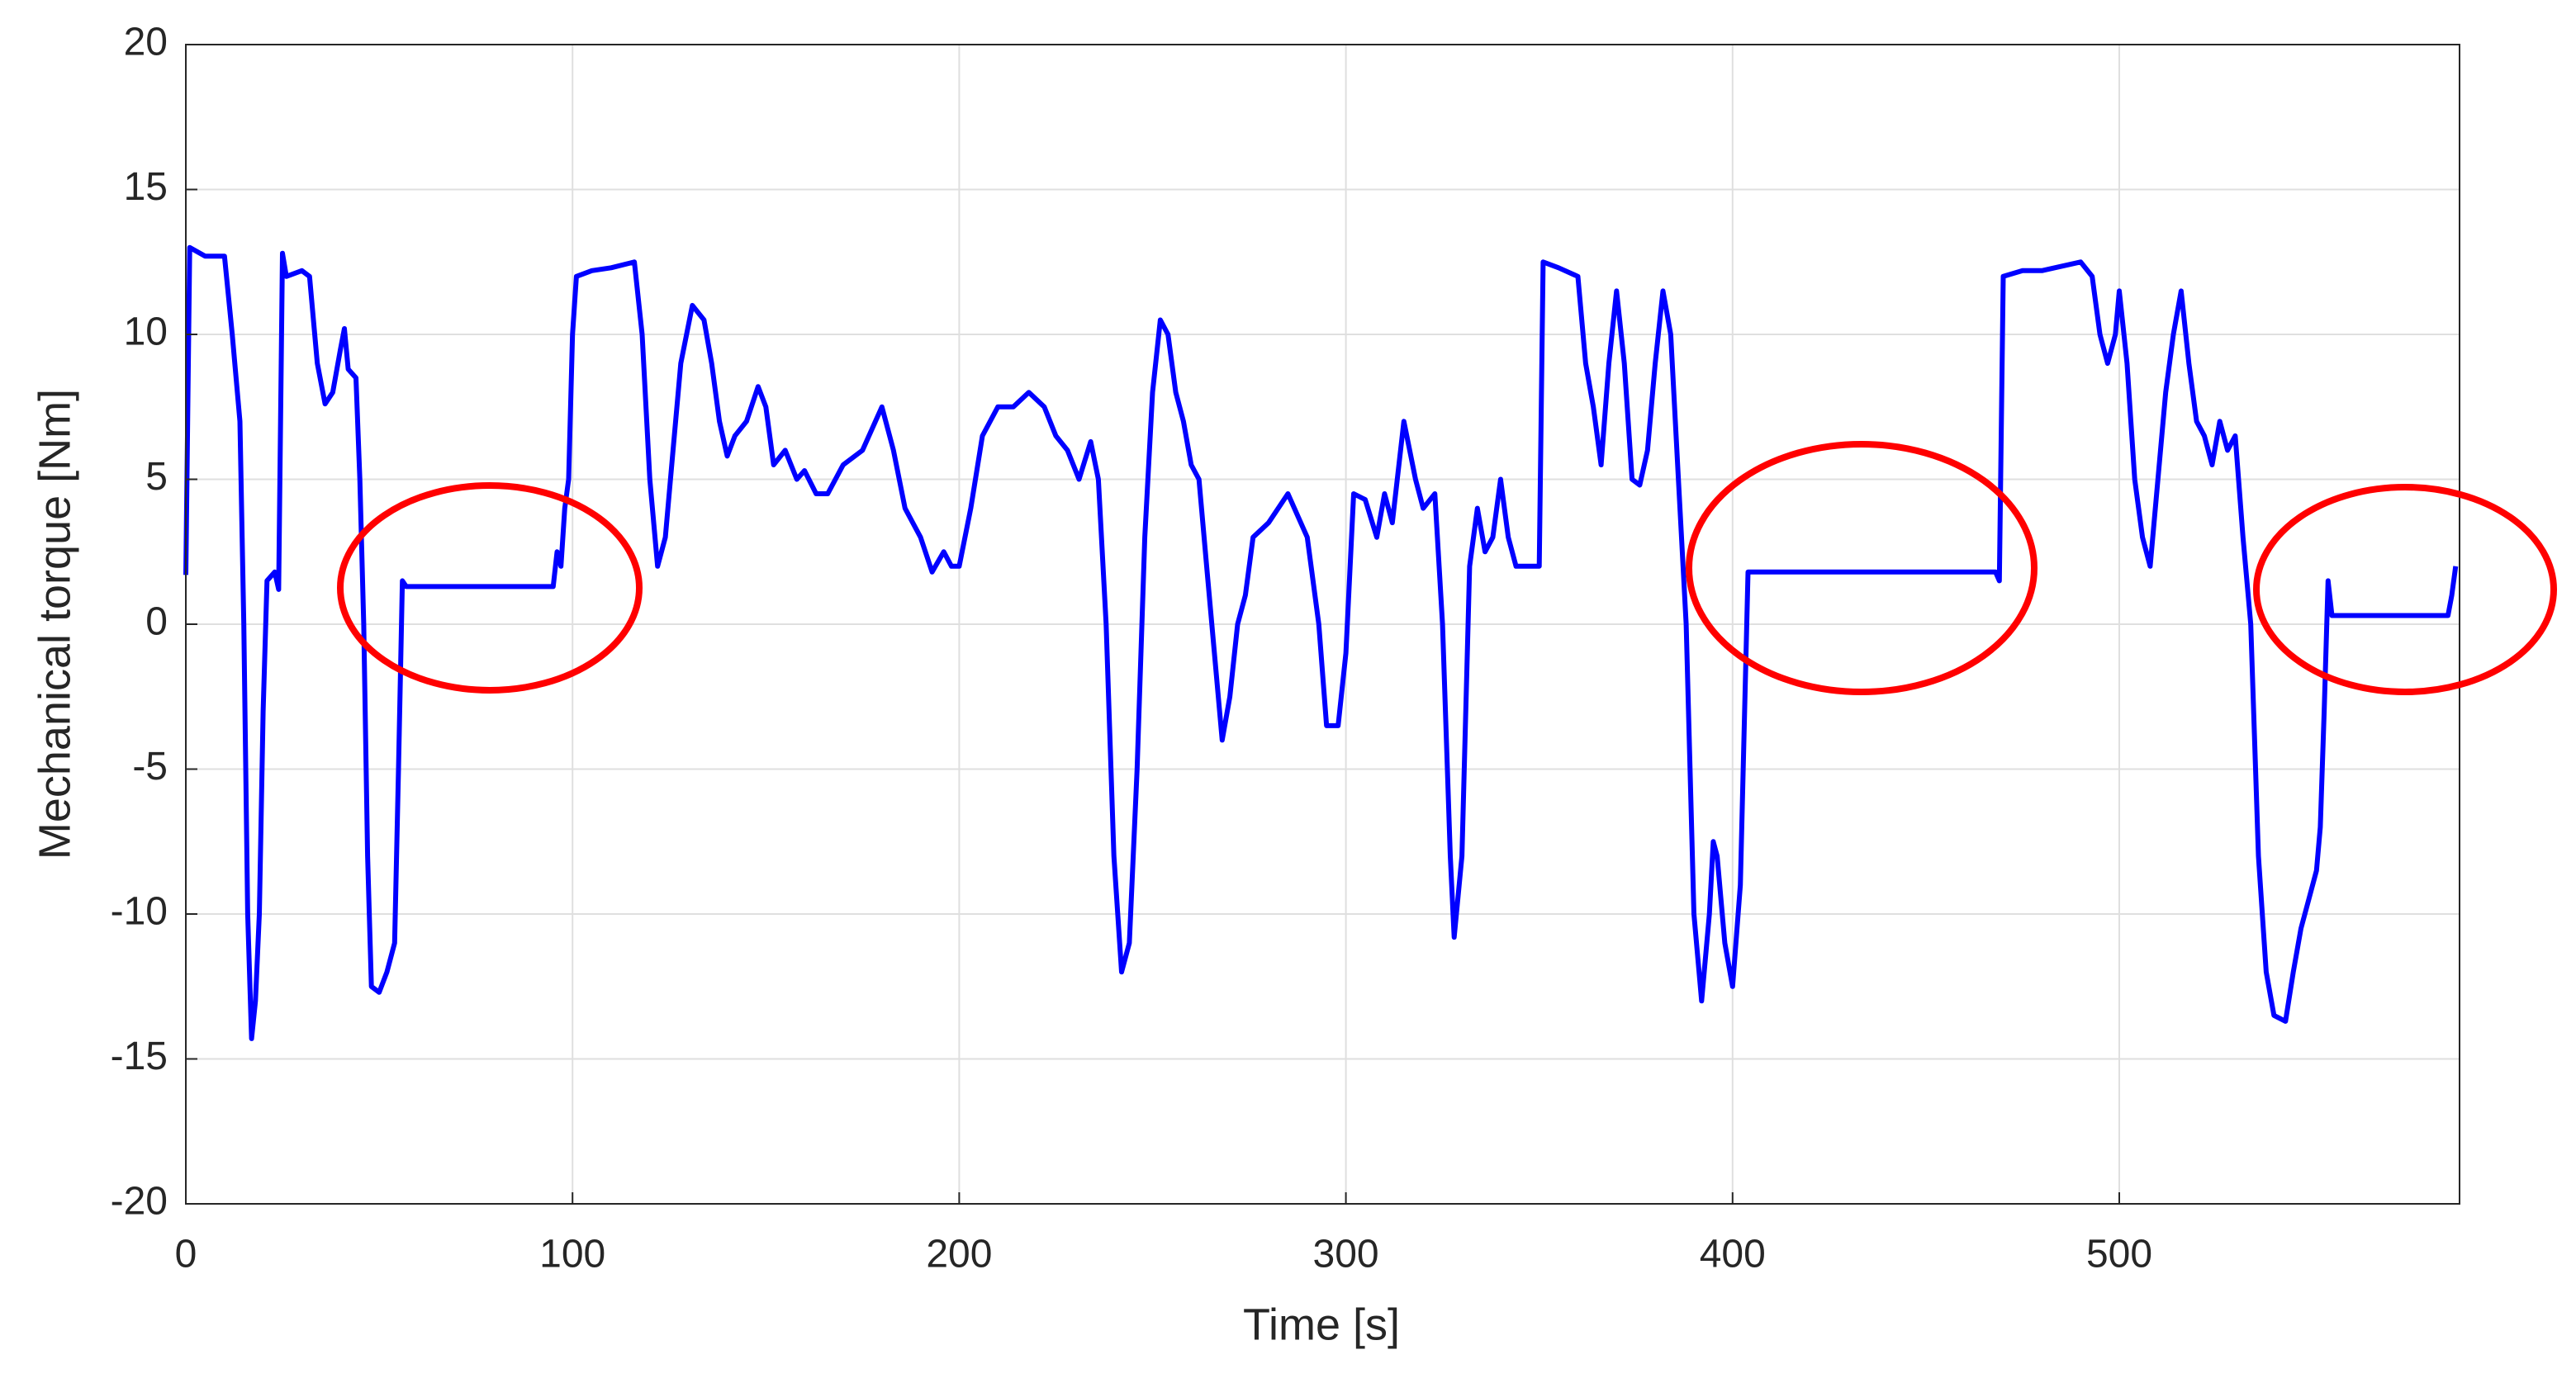 This screenshot has height=1383, width=2576. I want to click on x-tick-label: 0, so click(186, 1254).